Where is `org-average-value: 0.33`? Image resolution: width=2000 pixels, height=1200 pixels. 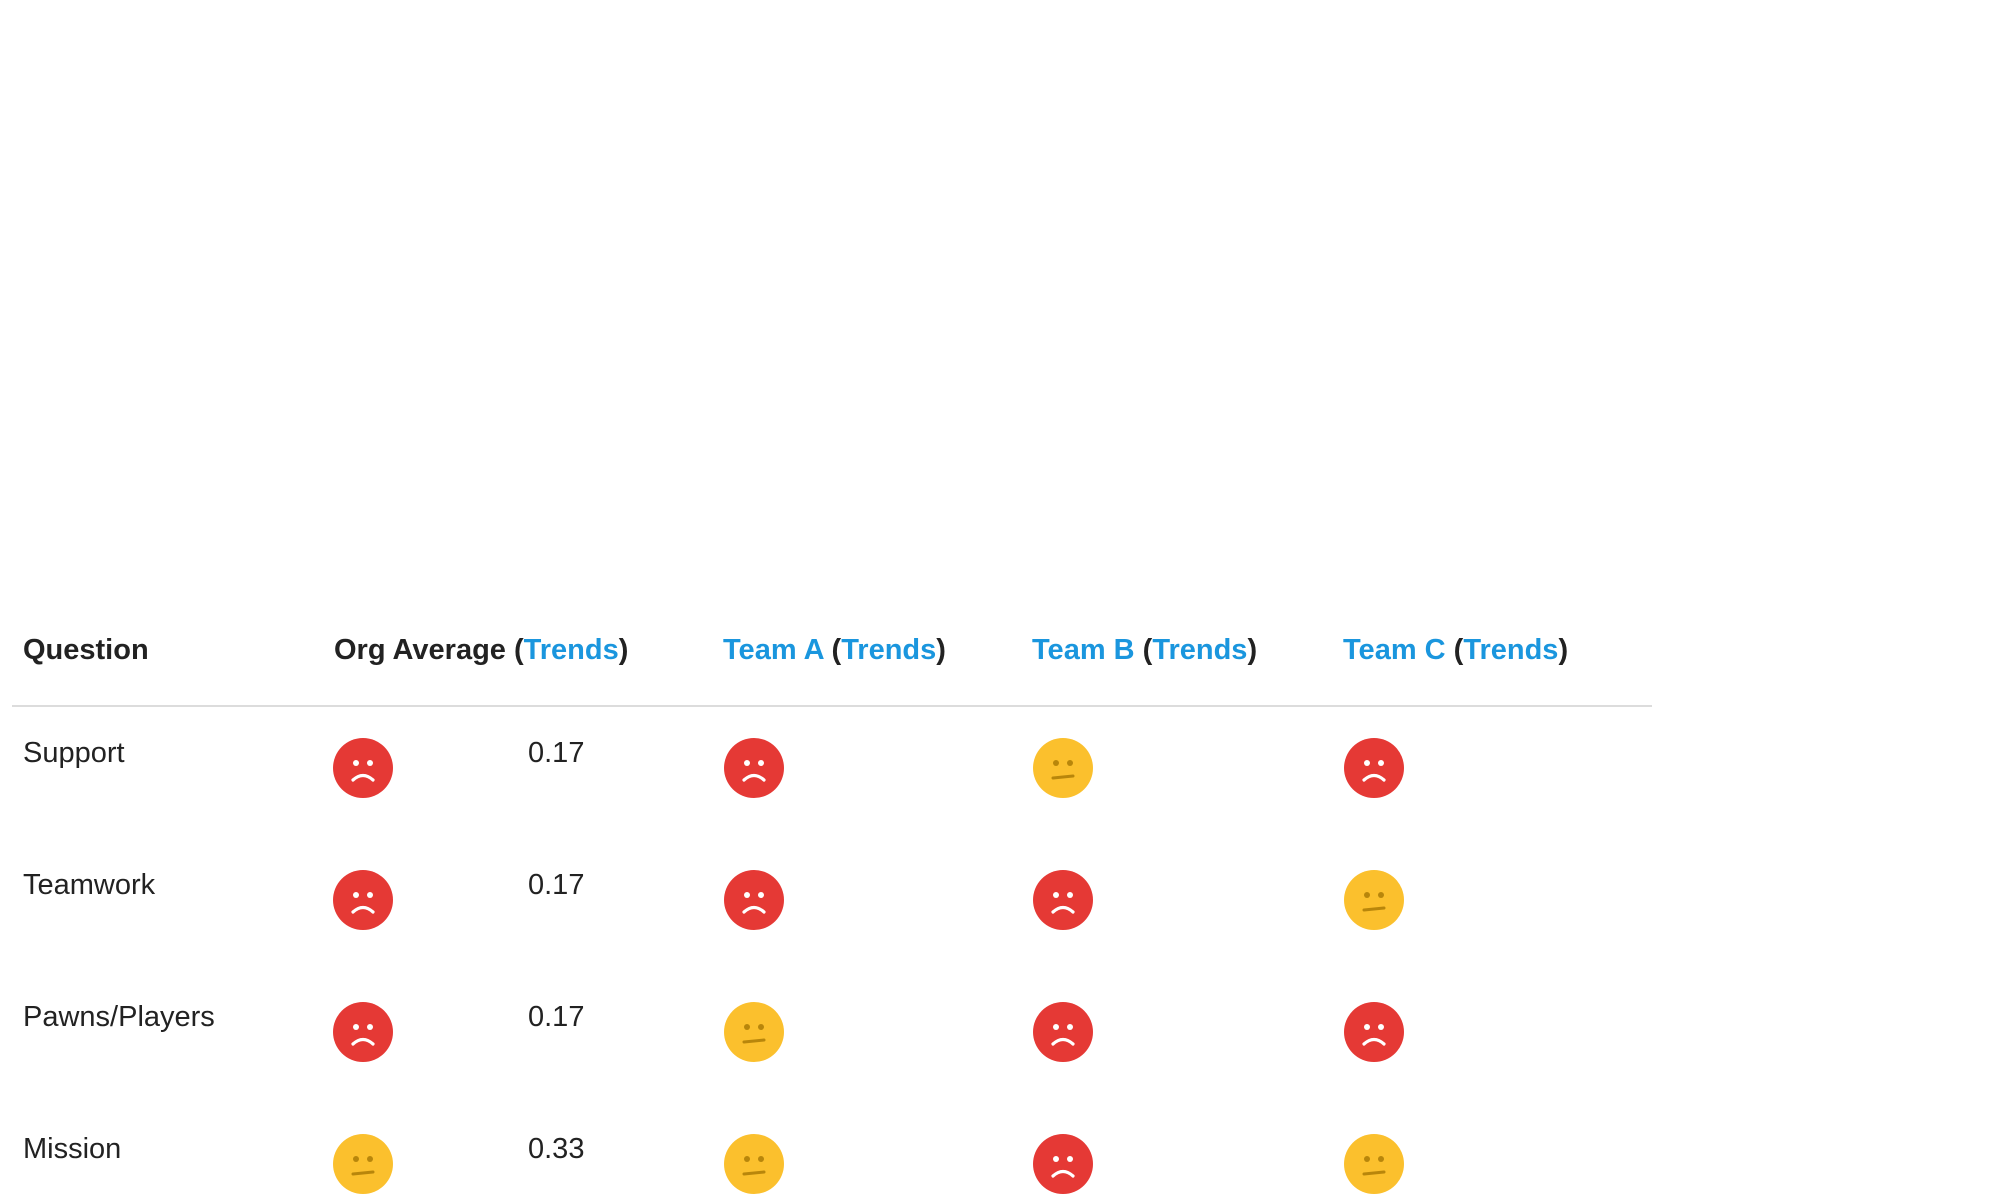 org-average-value: 0.33 is located at coordinates (556, 1149).